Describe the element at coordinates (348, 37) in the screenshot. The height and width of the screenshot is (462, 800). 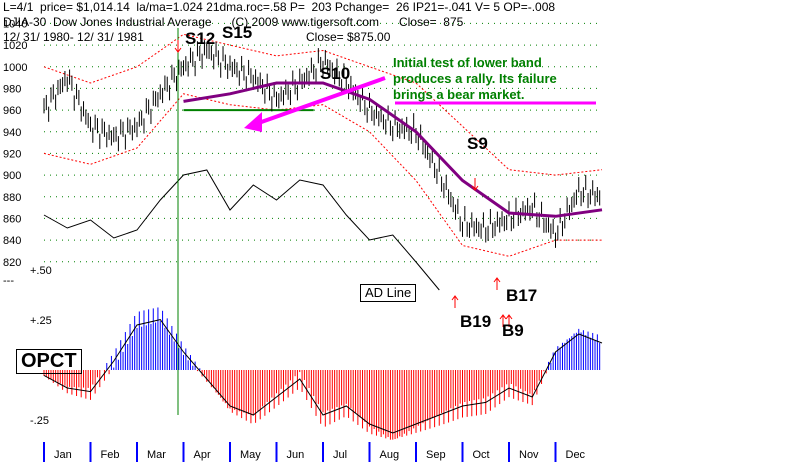
I see `header-line3b: Close= $875.00` at that location.